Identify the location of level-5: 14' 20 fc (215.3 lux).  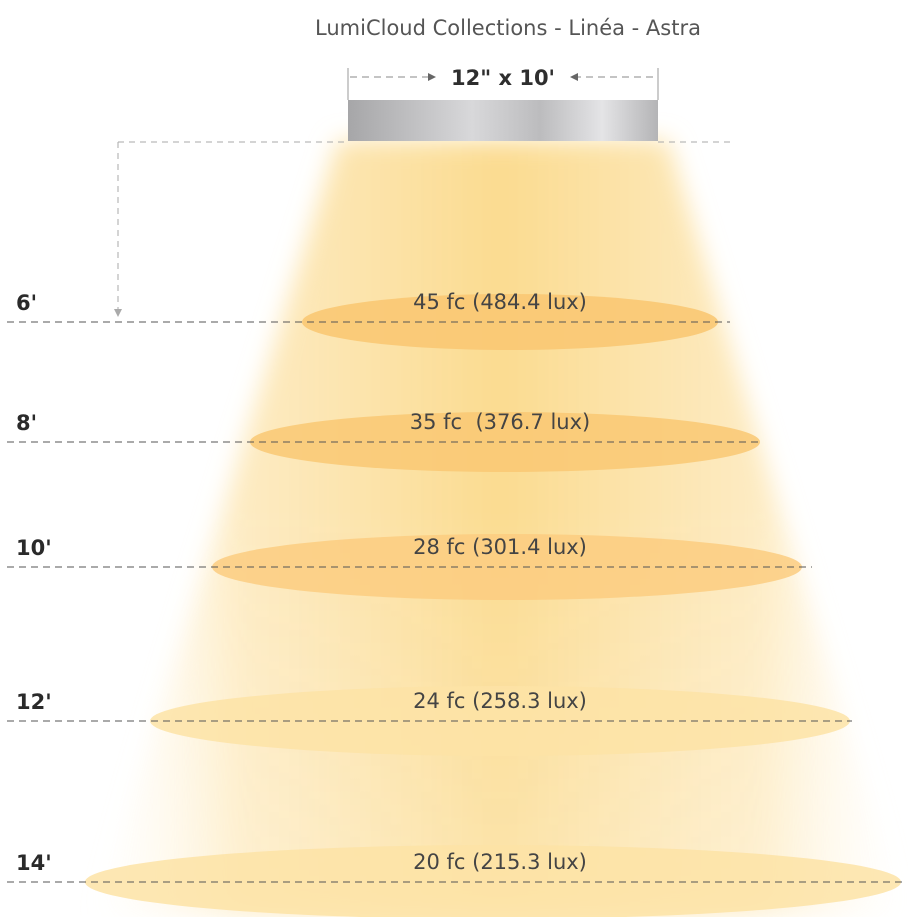
(456, 882).